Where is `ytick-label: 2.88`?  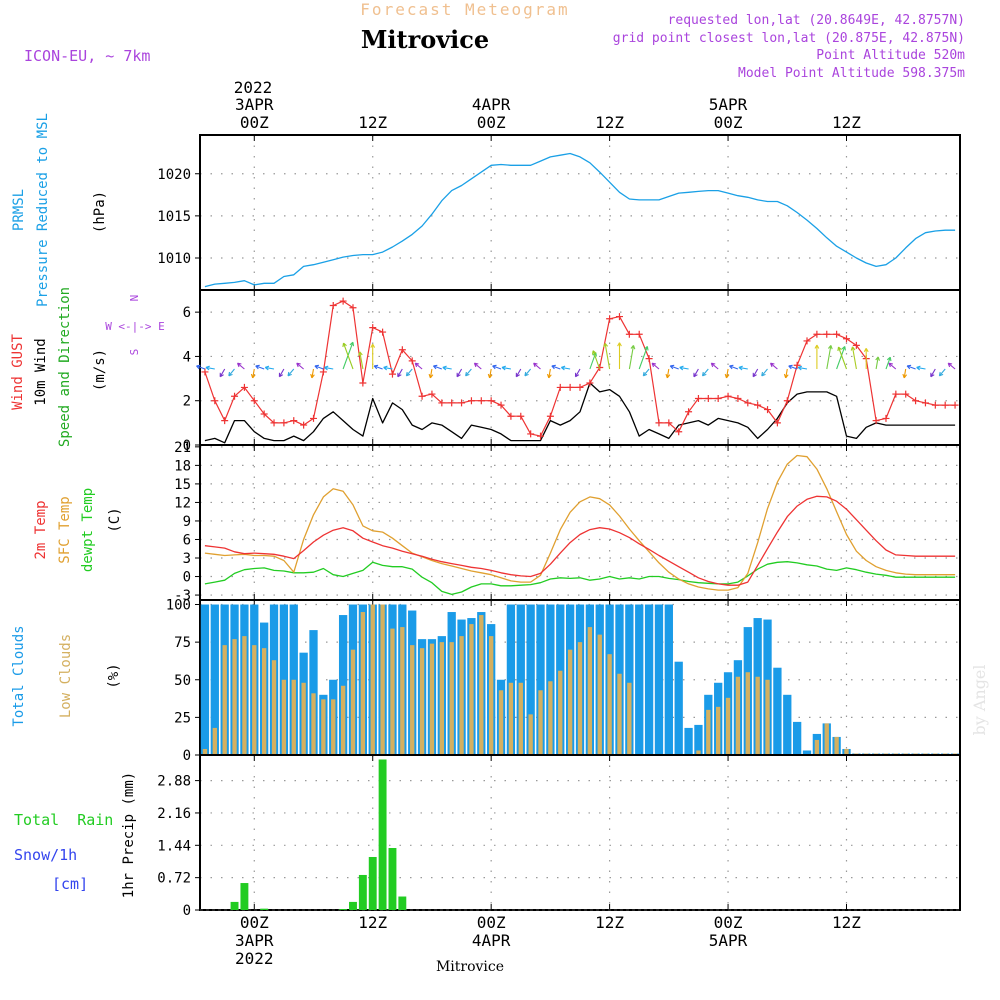 ytick-label: 2.88 is located at coordinates (174, 782).